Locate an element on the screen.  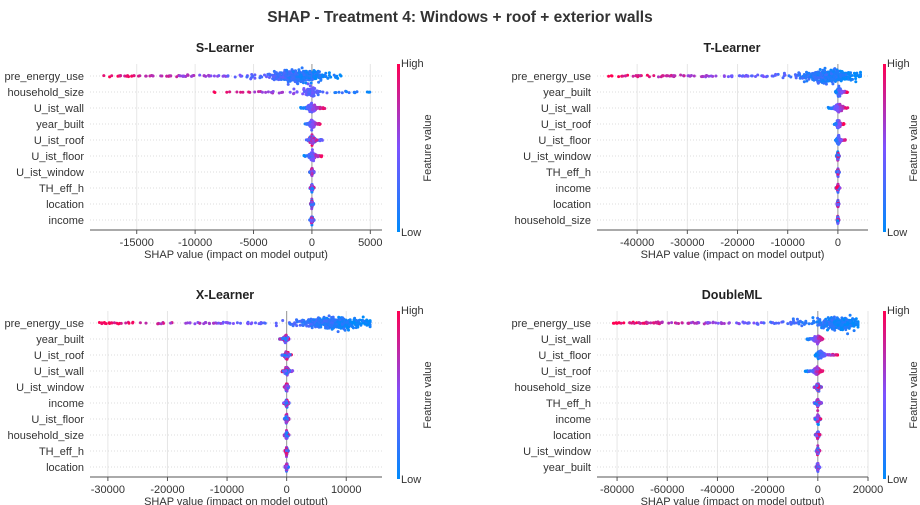
feature-label: U_ist_floor is located at coordinates (57, 420).